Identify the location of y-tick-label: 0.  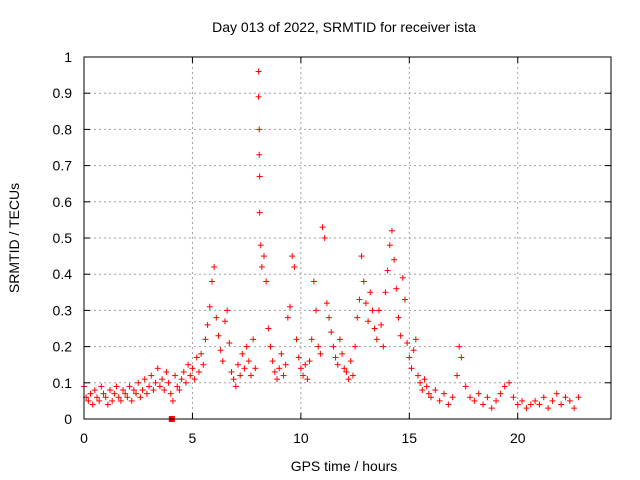
(68, 419).